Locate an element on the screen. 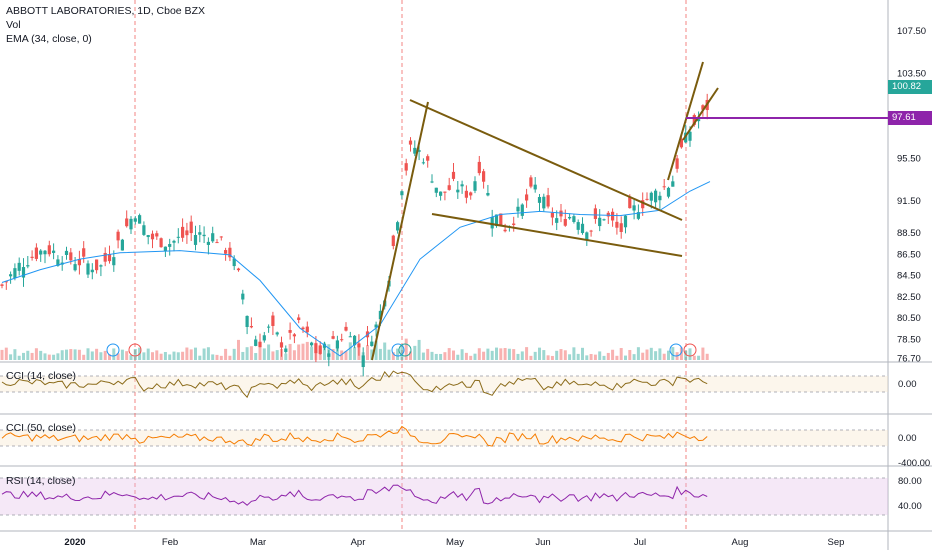 Image resolution: width=932 pixels, height=555 pixels. rsi-line is located at coordinates (354, 495).